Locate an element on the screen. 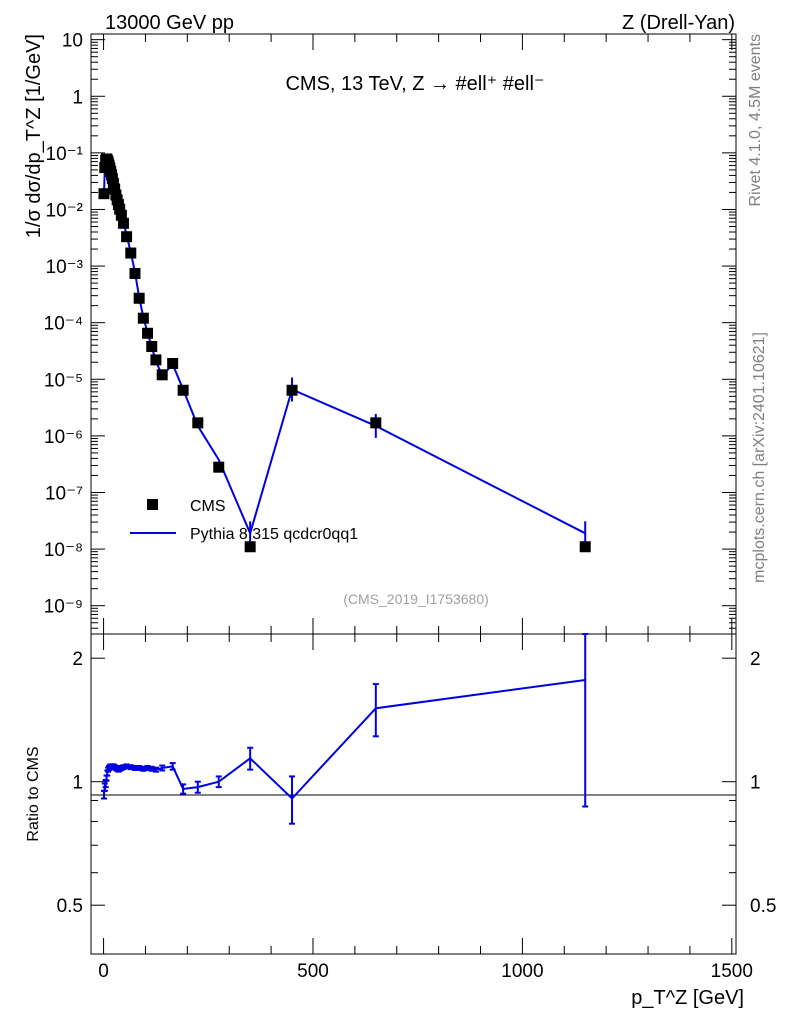 This screenshot has width=786, height=1024. main-y-tick-label: 10 is located at coordinates (72, 41).